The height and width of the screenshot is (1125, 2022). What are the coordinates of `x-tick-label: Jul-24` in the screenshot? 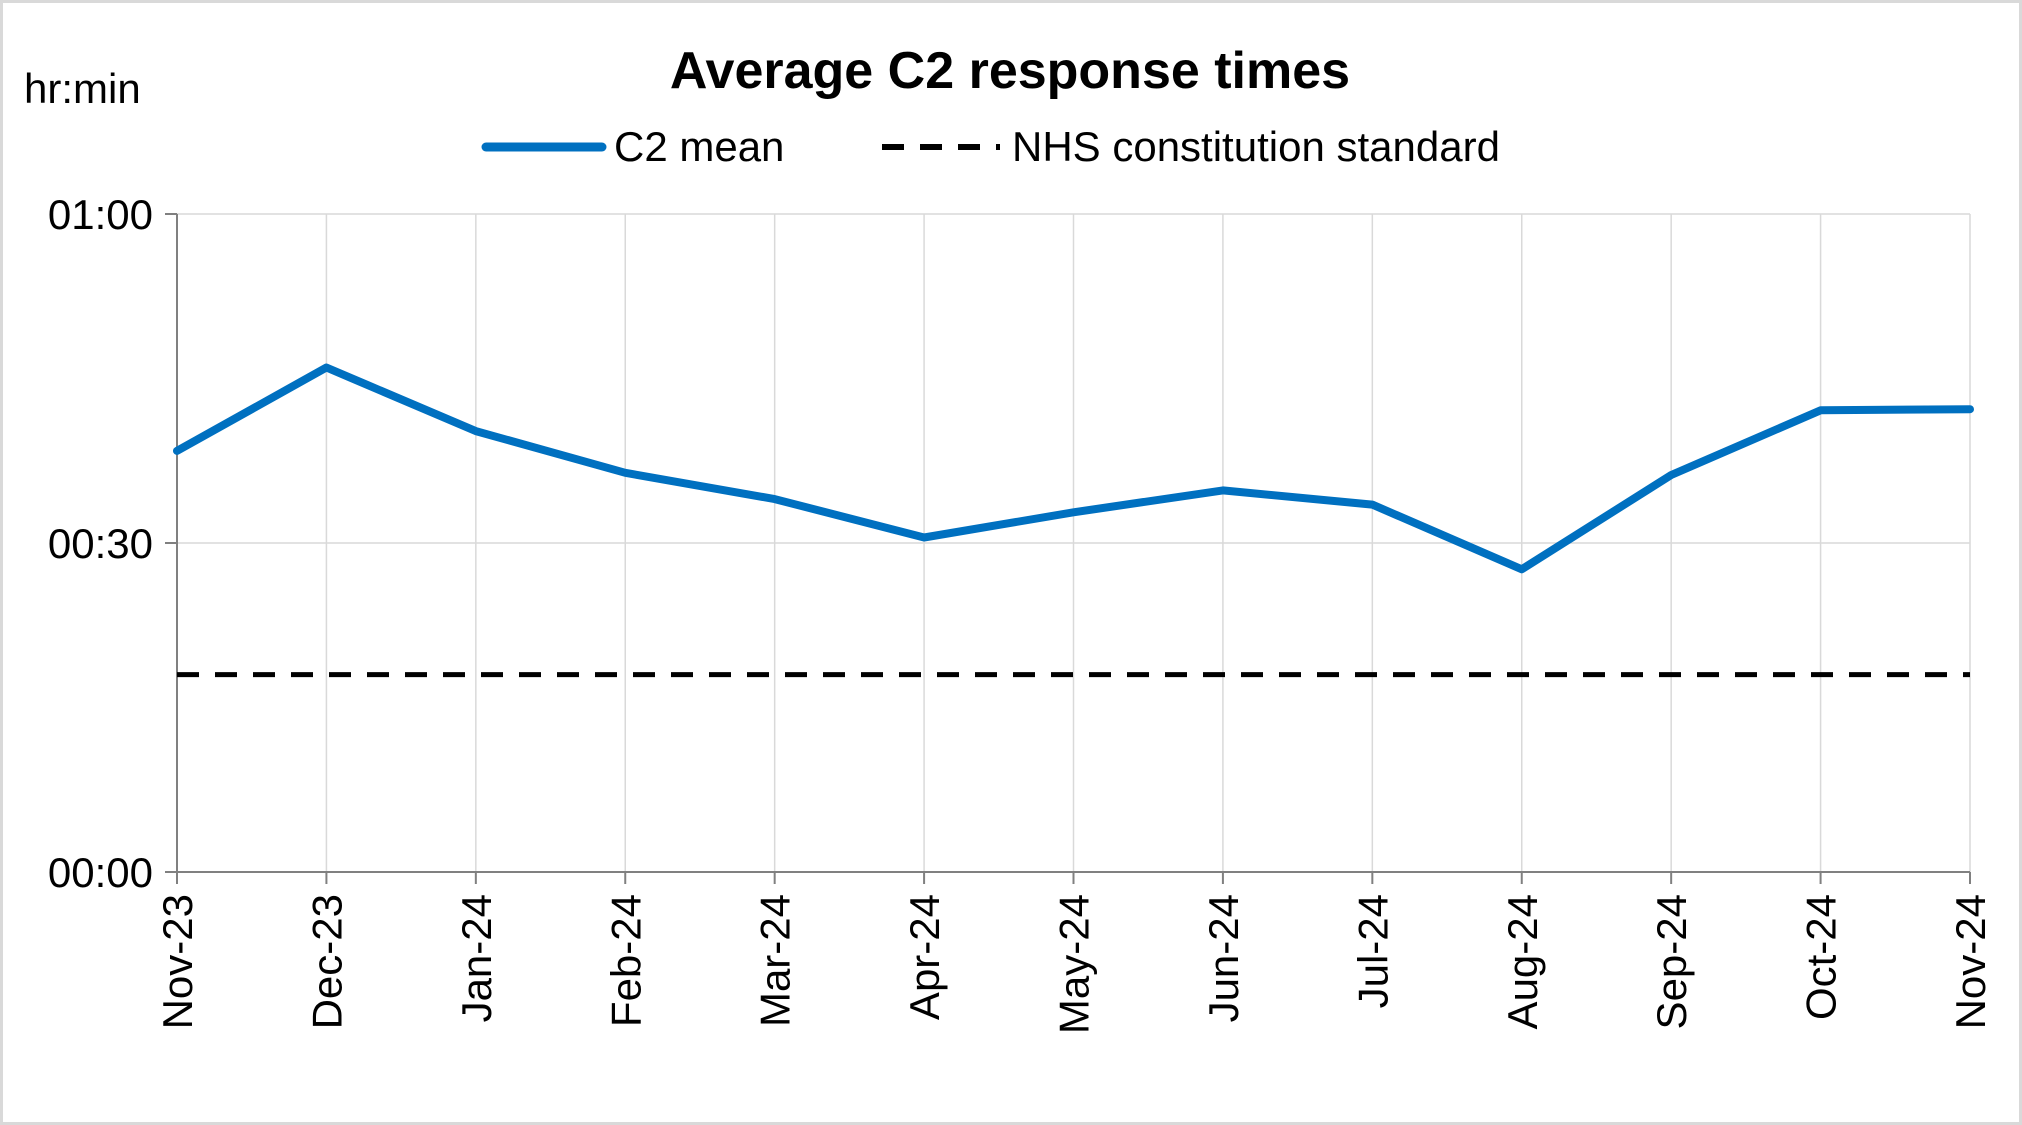 It's located at (1372, 951).